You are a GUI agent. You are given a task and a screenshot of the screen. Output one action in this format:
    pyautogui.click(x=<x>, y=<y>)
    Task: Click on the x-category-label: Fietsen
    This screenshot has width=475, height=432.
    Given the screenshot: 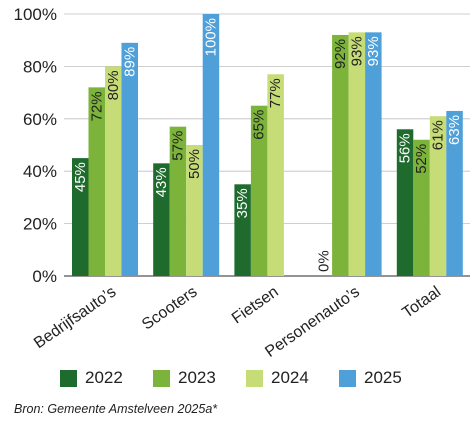 What is the action you would take?
    pyautogui.click(x=255, y=305)
    